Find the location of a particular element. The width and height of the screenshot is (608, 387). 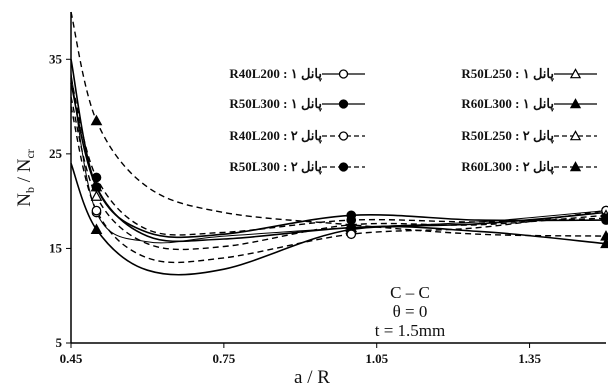

legend-label: R60L300 : پانل ۱ is located at coordinates (507, 104).